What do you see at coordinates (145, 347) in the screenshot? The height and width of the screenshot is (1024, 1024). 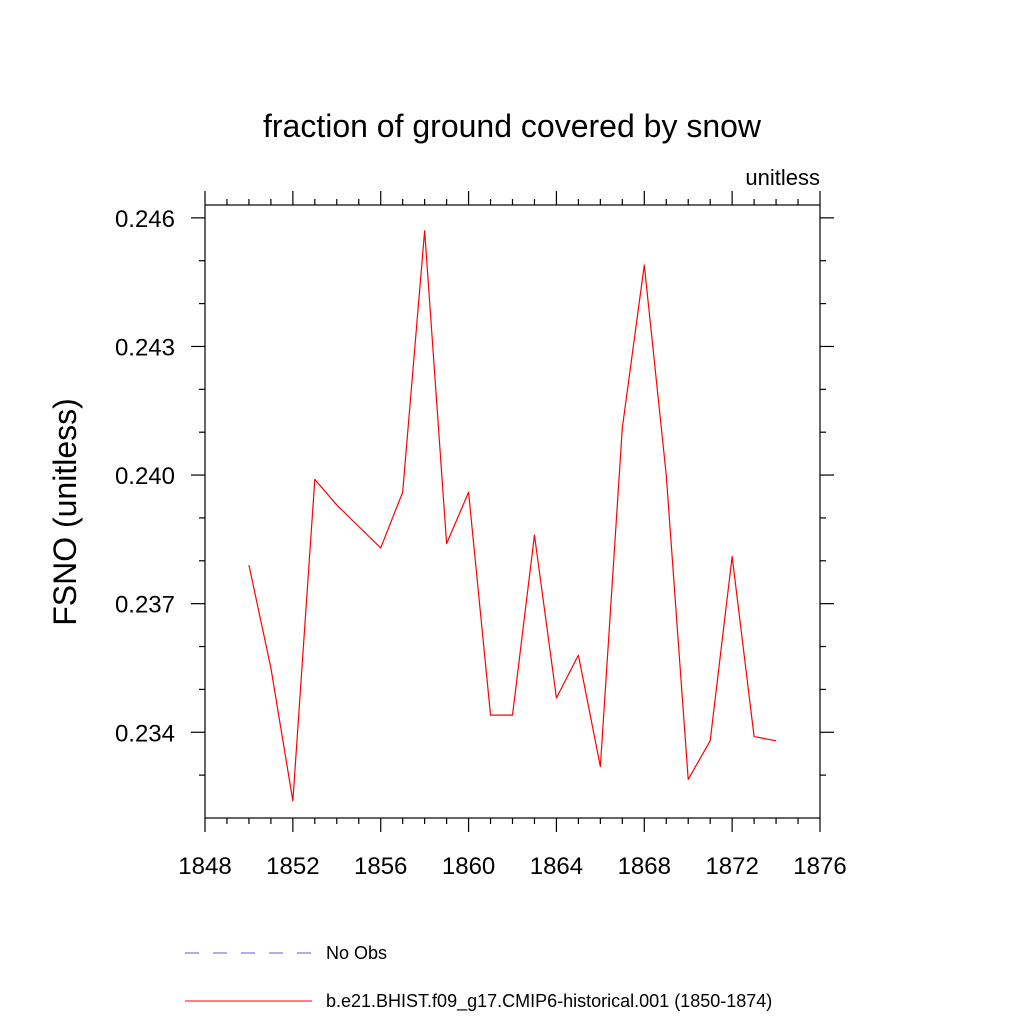 I see `y-tick-label: 0.243` at bounding box center [145, 347].